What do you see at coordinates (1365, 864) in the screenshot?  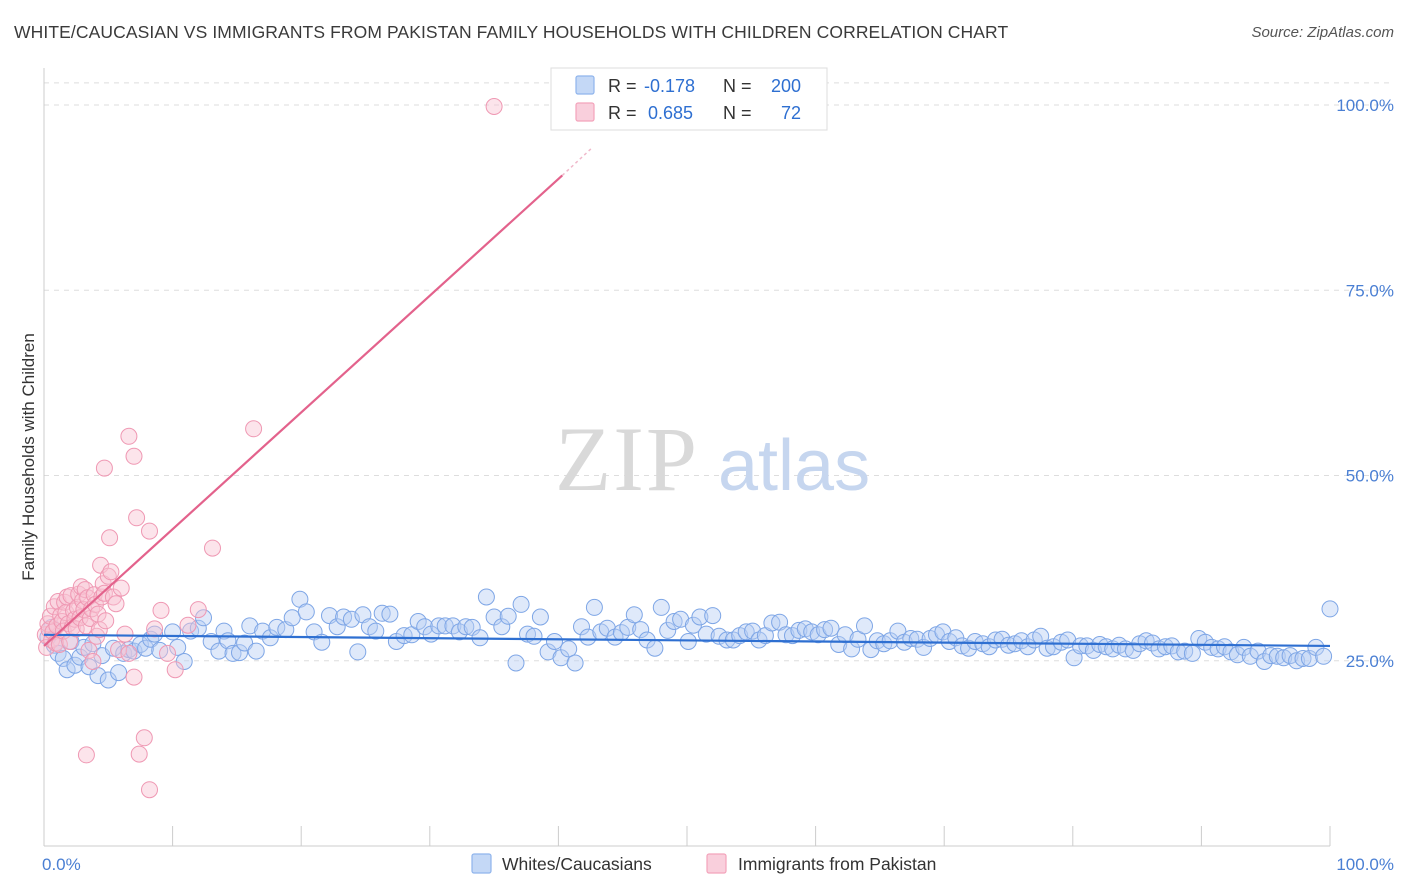 I see `x-tick-label-max: 100.0%` at bounding box center [1365, 864].